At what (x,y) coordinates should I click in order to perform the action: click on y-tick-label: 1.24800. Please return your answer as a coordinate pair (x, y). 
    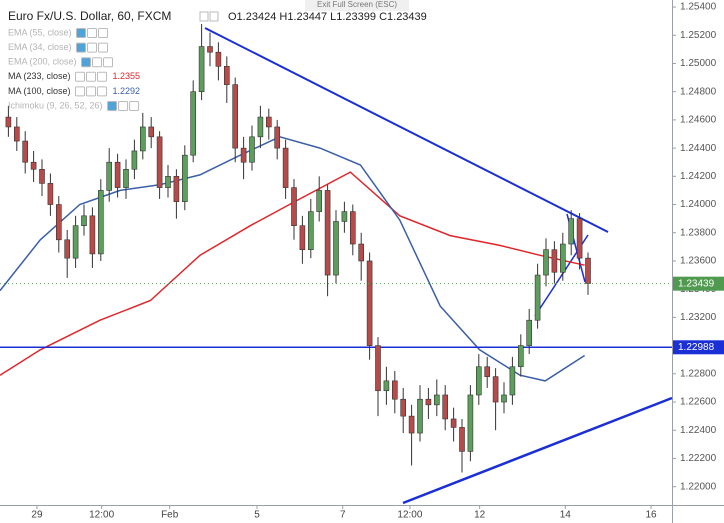
    Looking at the image, I should click on (698, 91).